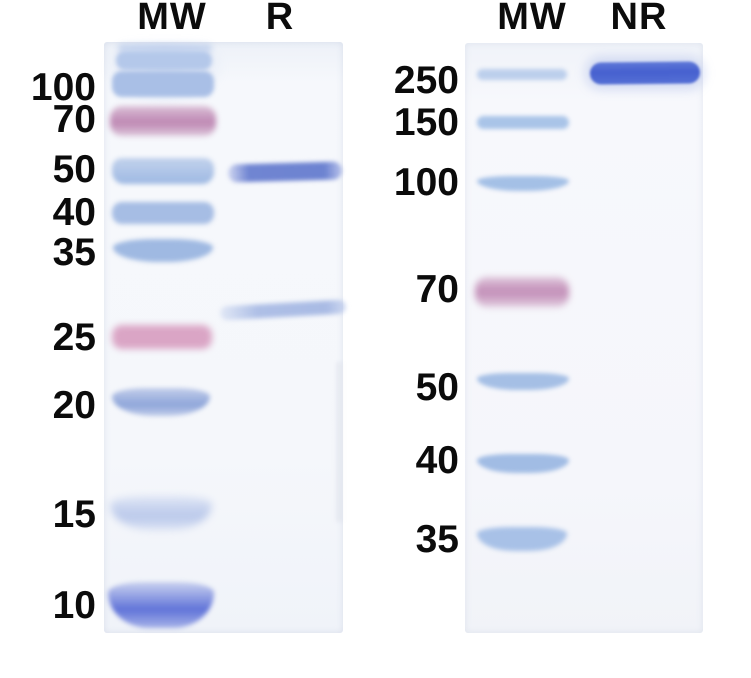  What do you see at coordinates (74, 405) in the screenshot?
I see `ladder-label-20-left: 20` at bounding box center [74, 405].